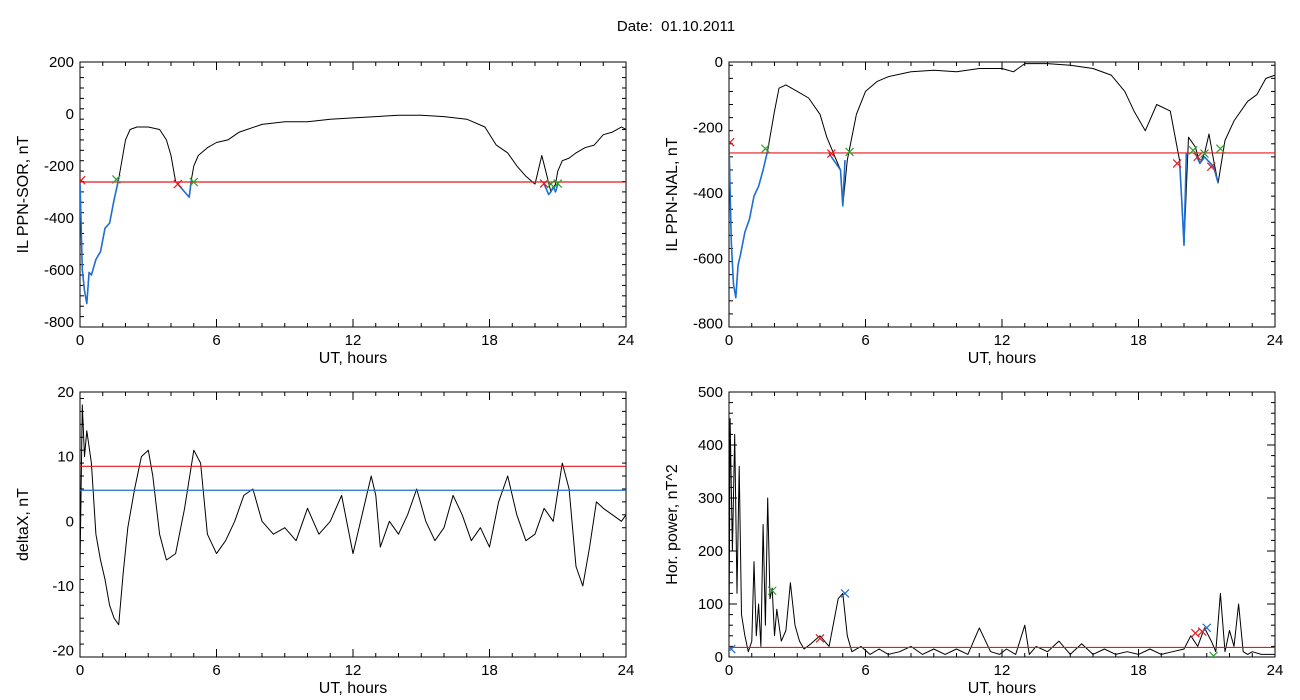 Image resolution: width=1300 pixels, height=700 pixels. I want to click on y-axis-label: deltaX, nT, so click(23, 524).